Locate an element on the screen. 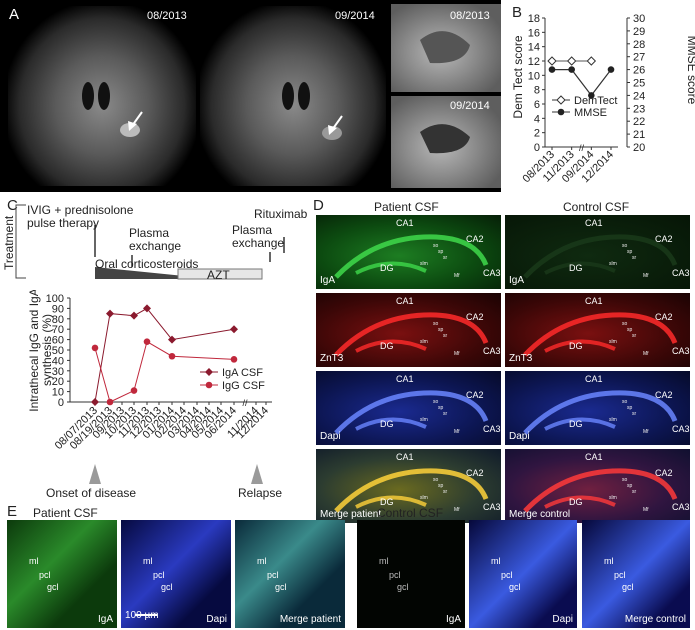  b-ticklabel-left: 16 is located at coordinates (534, 33).